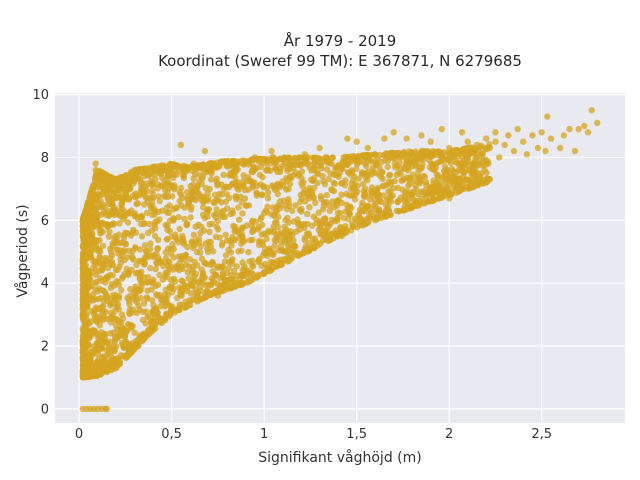  What do you see at coordinates (79, 434) in the screenshot?
I see `x-tick-label: 0` at bounding box center [79, 434].